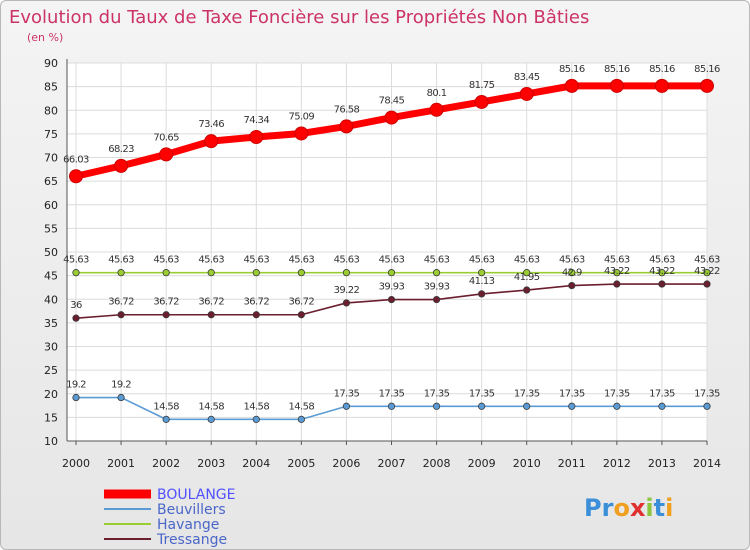 Image resolution: width=750 pixels, height=550 pixels. Describe the element at coordinates (191, 510) in the screenshot. I see `legend-label-beuvillers: Beuvillers` at that location.